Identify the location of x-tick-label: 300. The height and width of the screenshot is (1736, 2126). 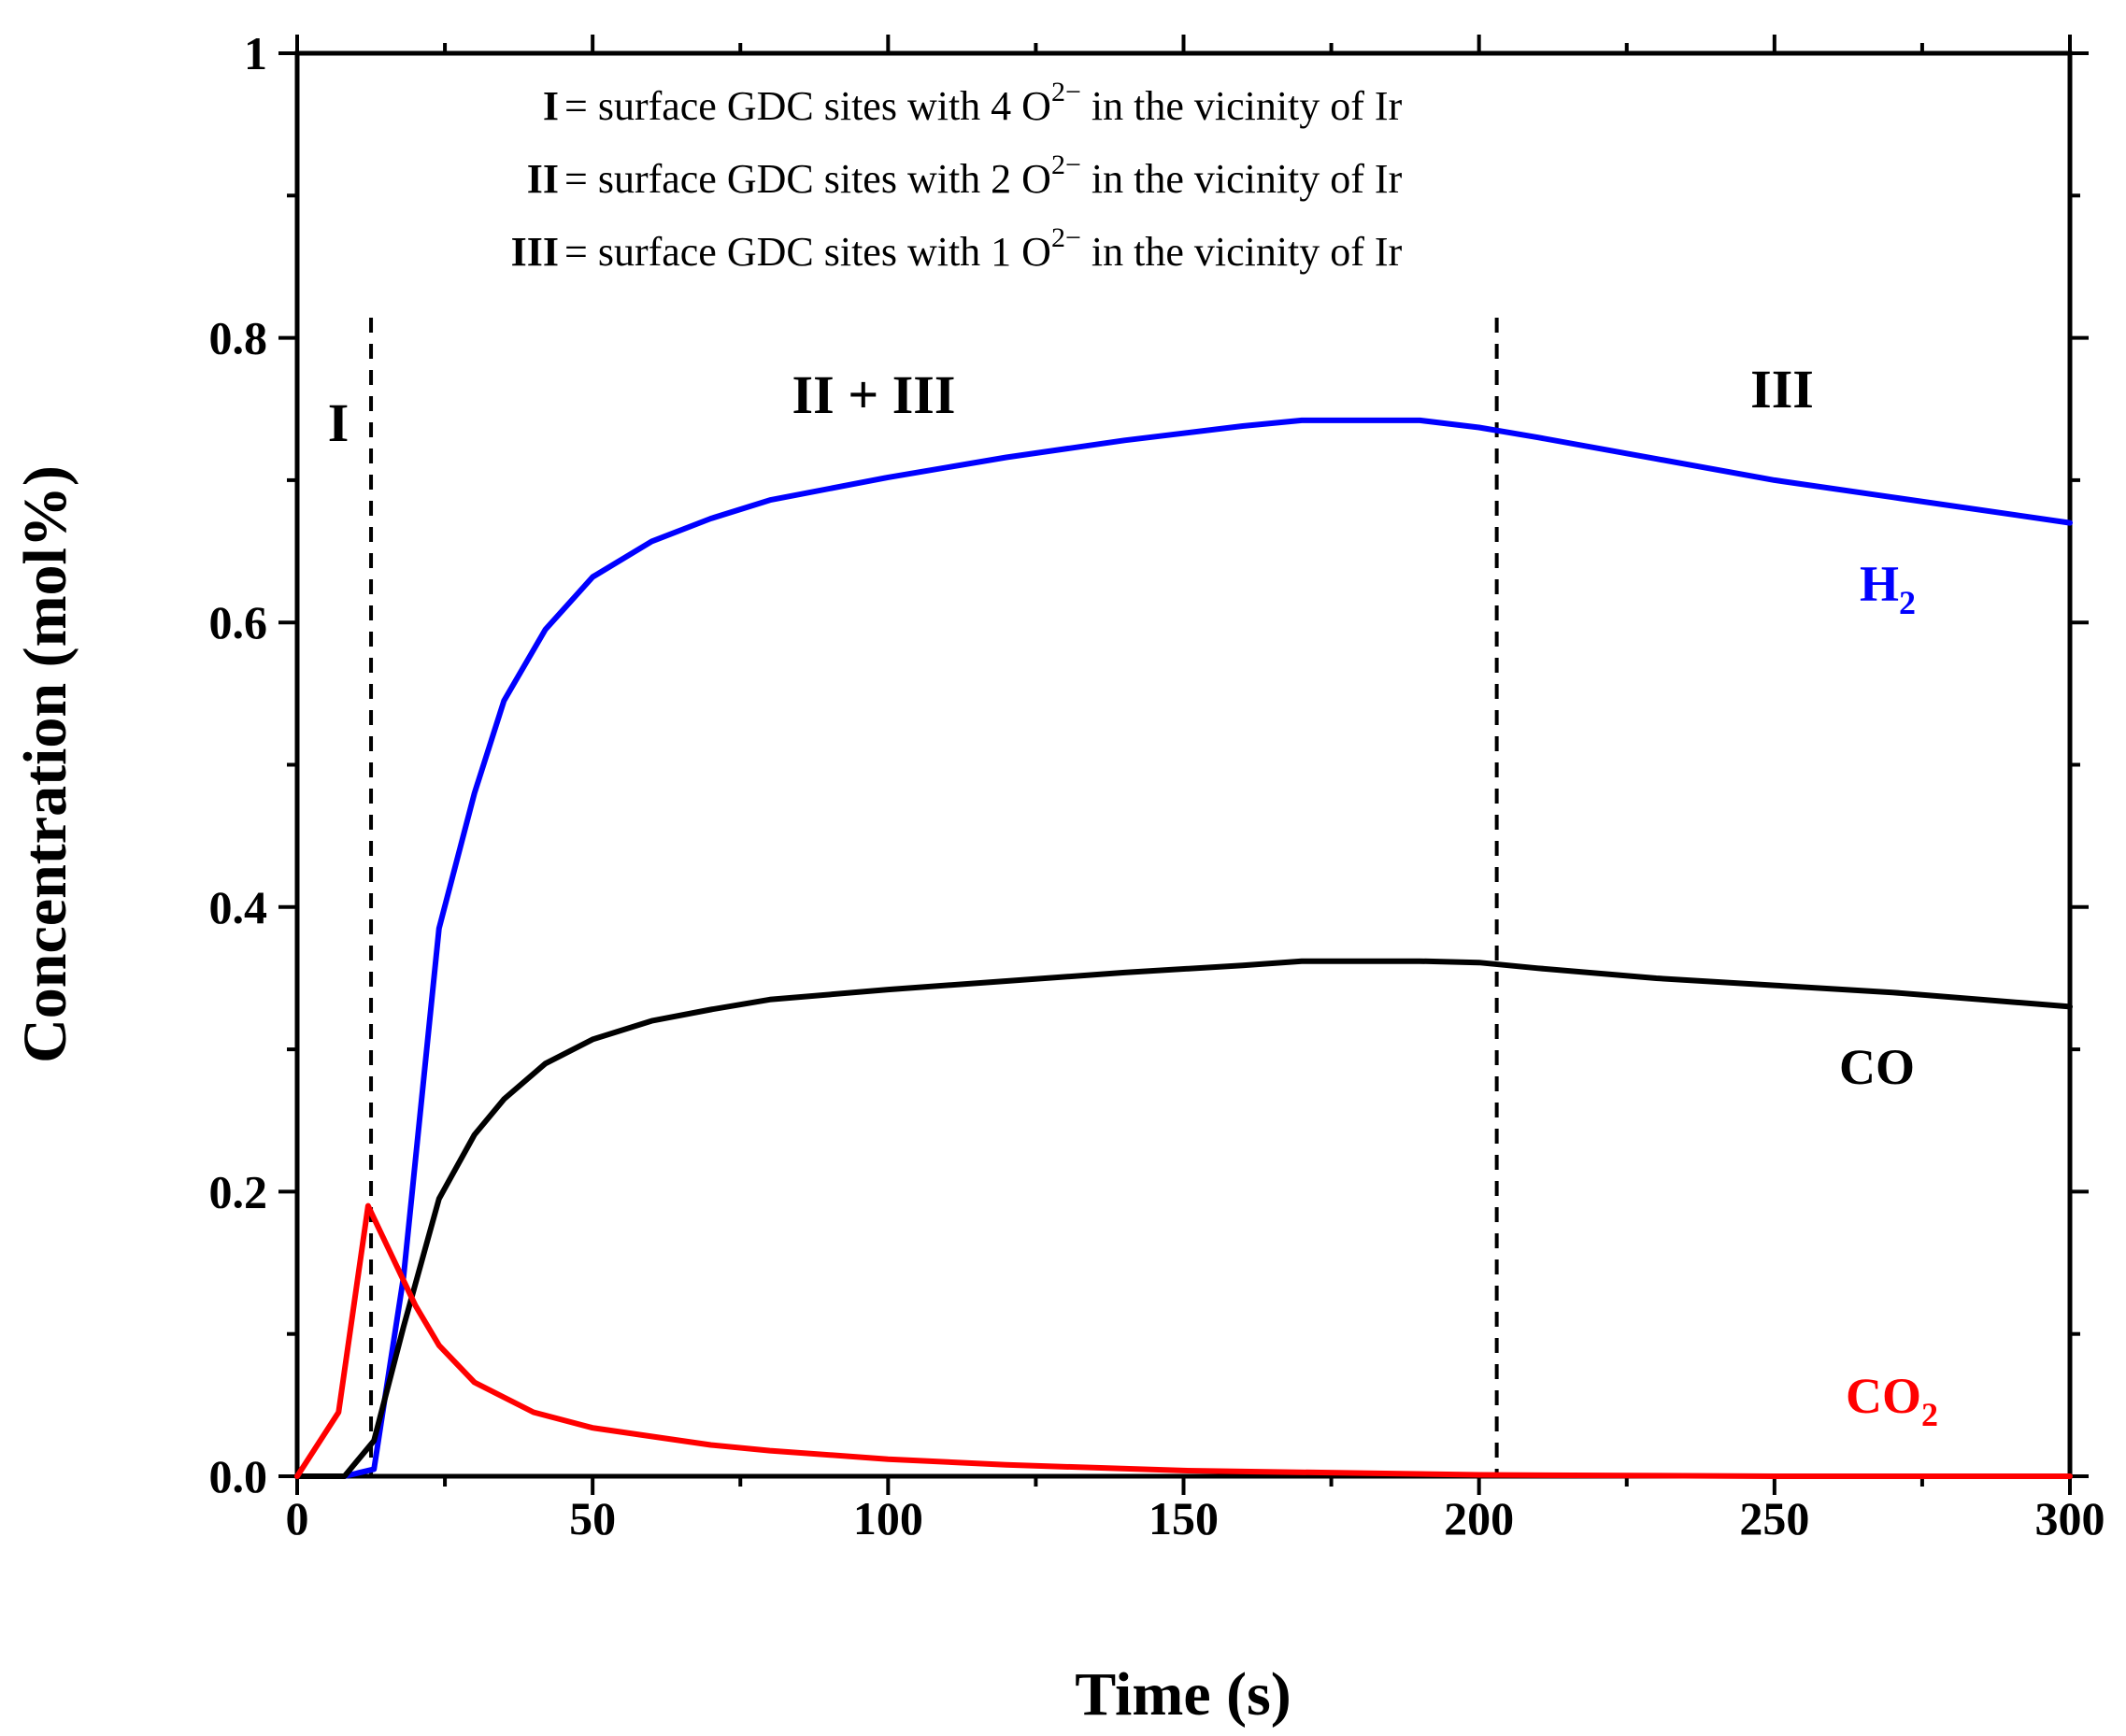
(2070, 1518).